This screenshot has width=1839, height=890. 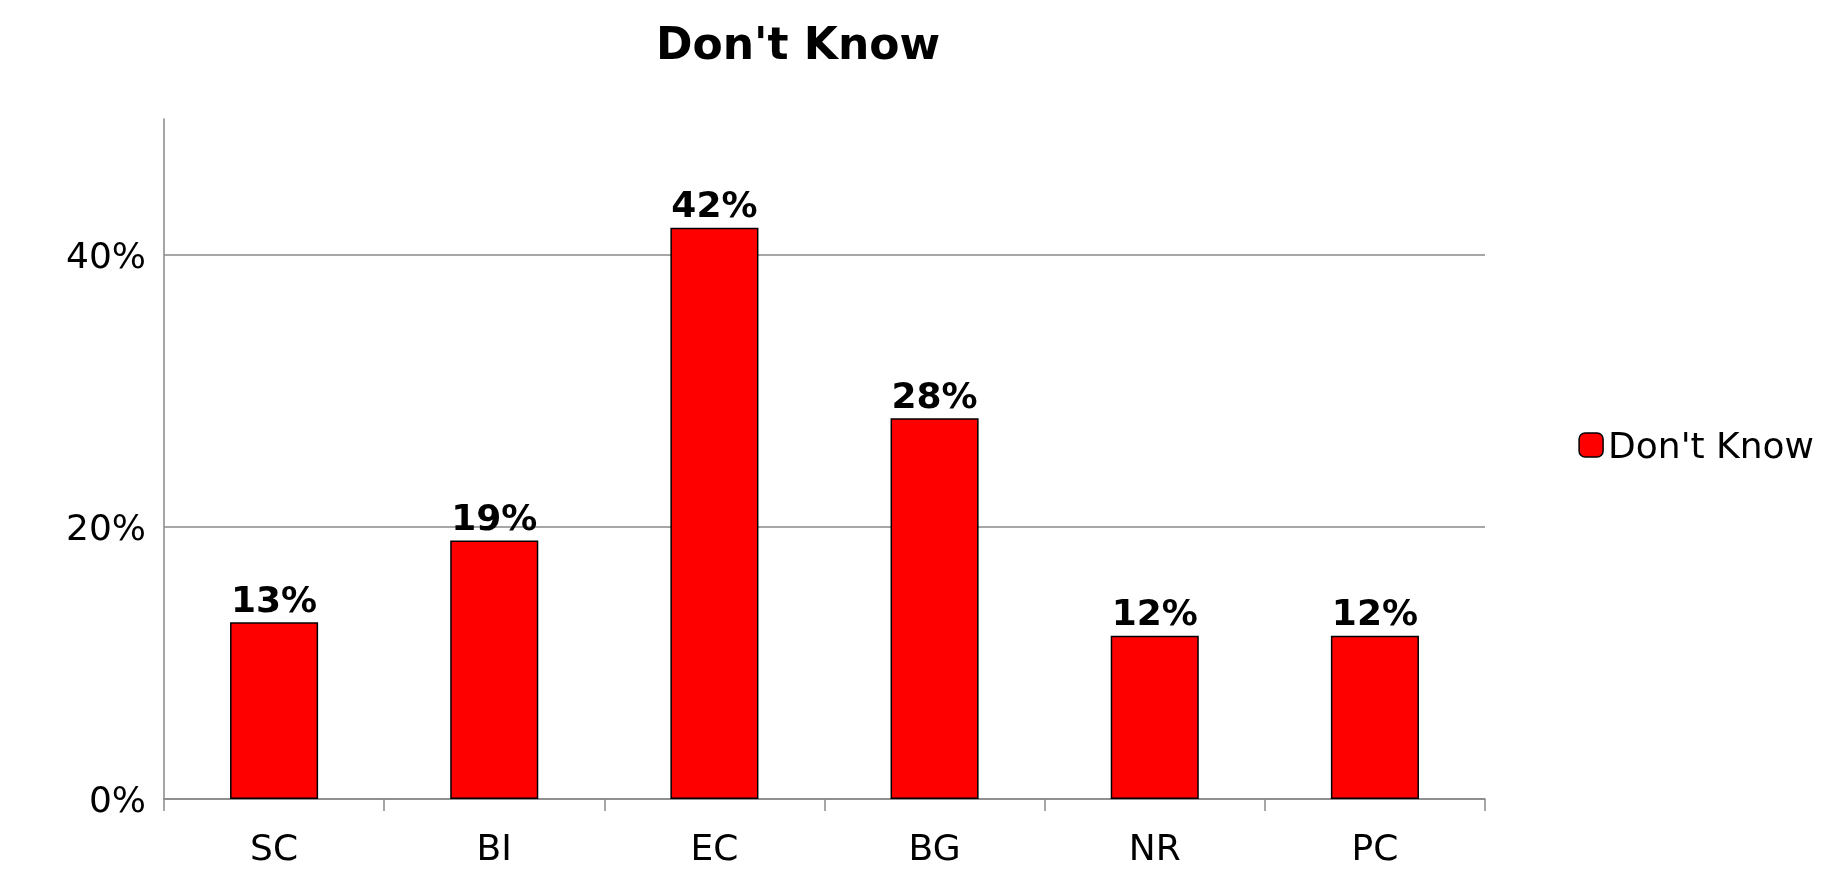 What do you see at coordinates (117, 799) in the screenshot?
I see `y-tick-label: 0%` at bounding box center [117, 799].